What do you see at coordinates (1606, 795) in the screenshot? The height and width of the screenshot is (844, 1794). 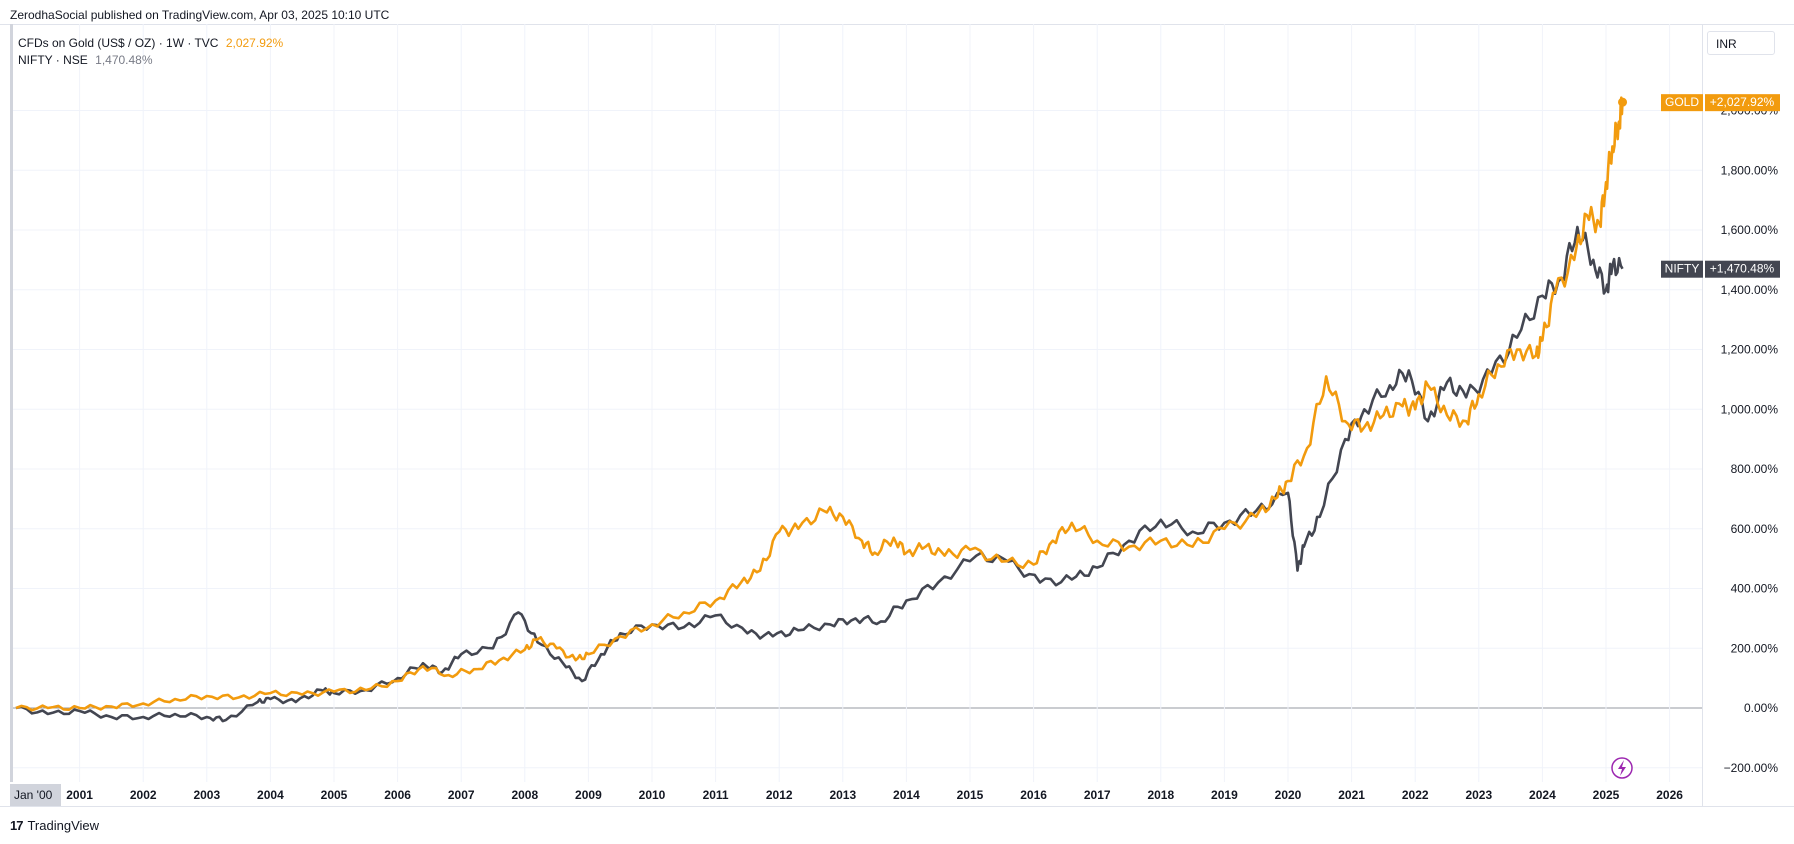 I see `x-tick-label: 2025` at bounding box center [1606, 795].